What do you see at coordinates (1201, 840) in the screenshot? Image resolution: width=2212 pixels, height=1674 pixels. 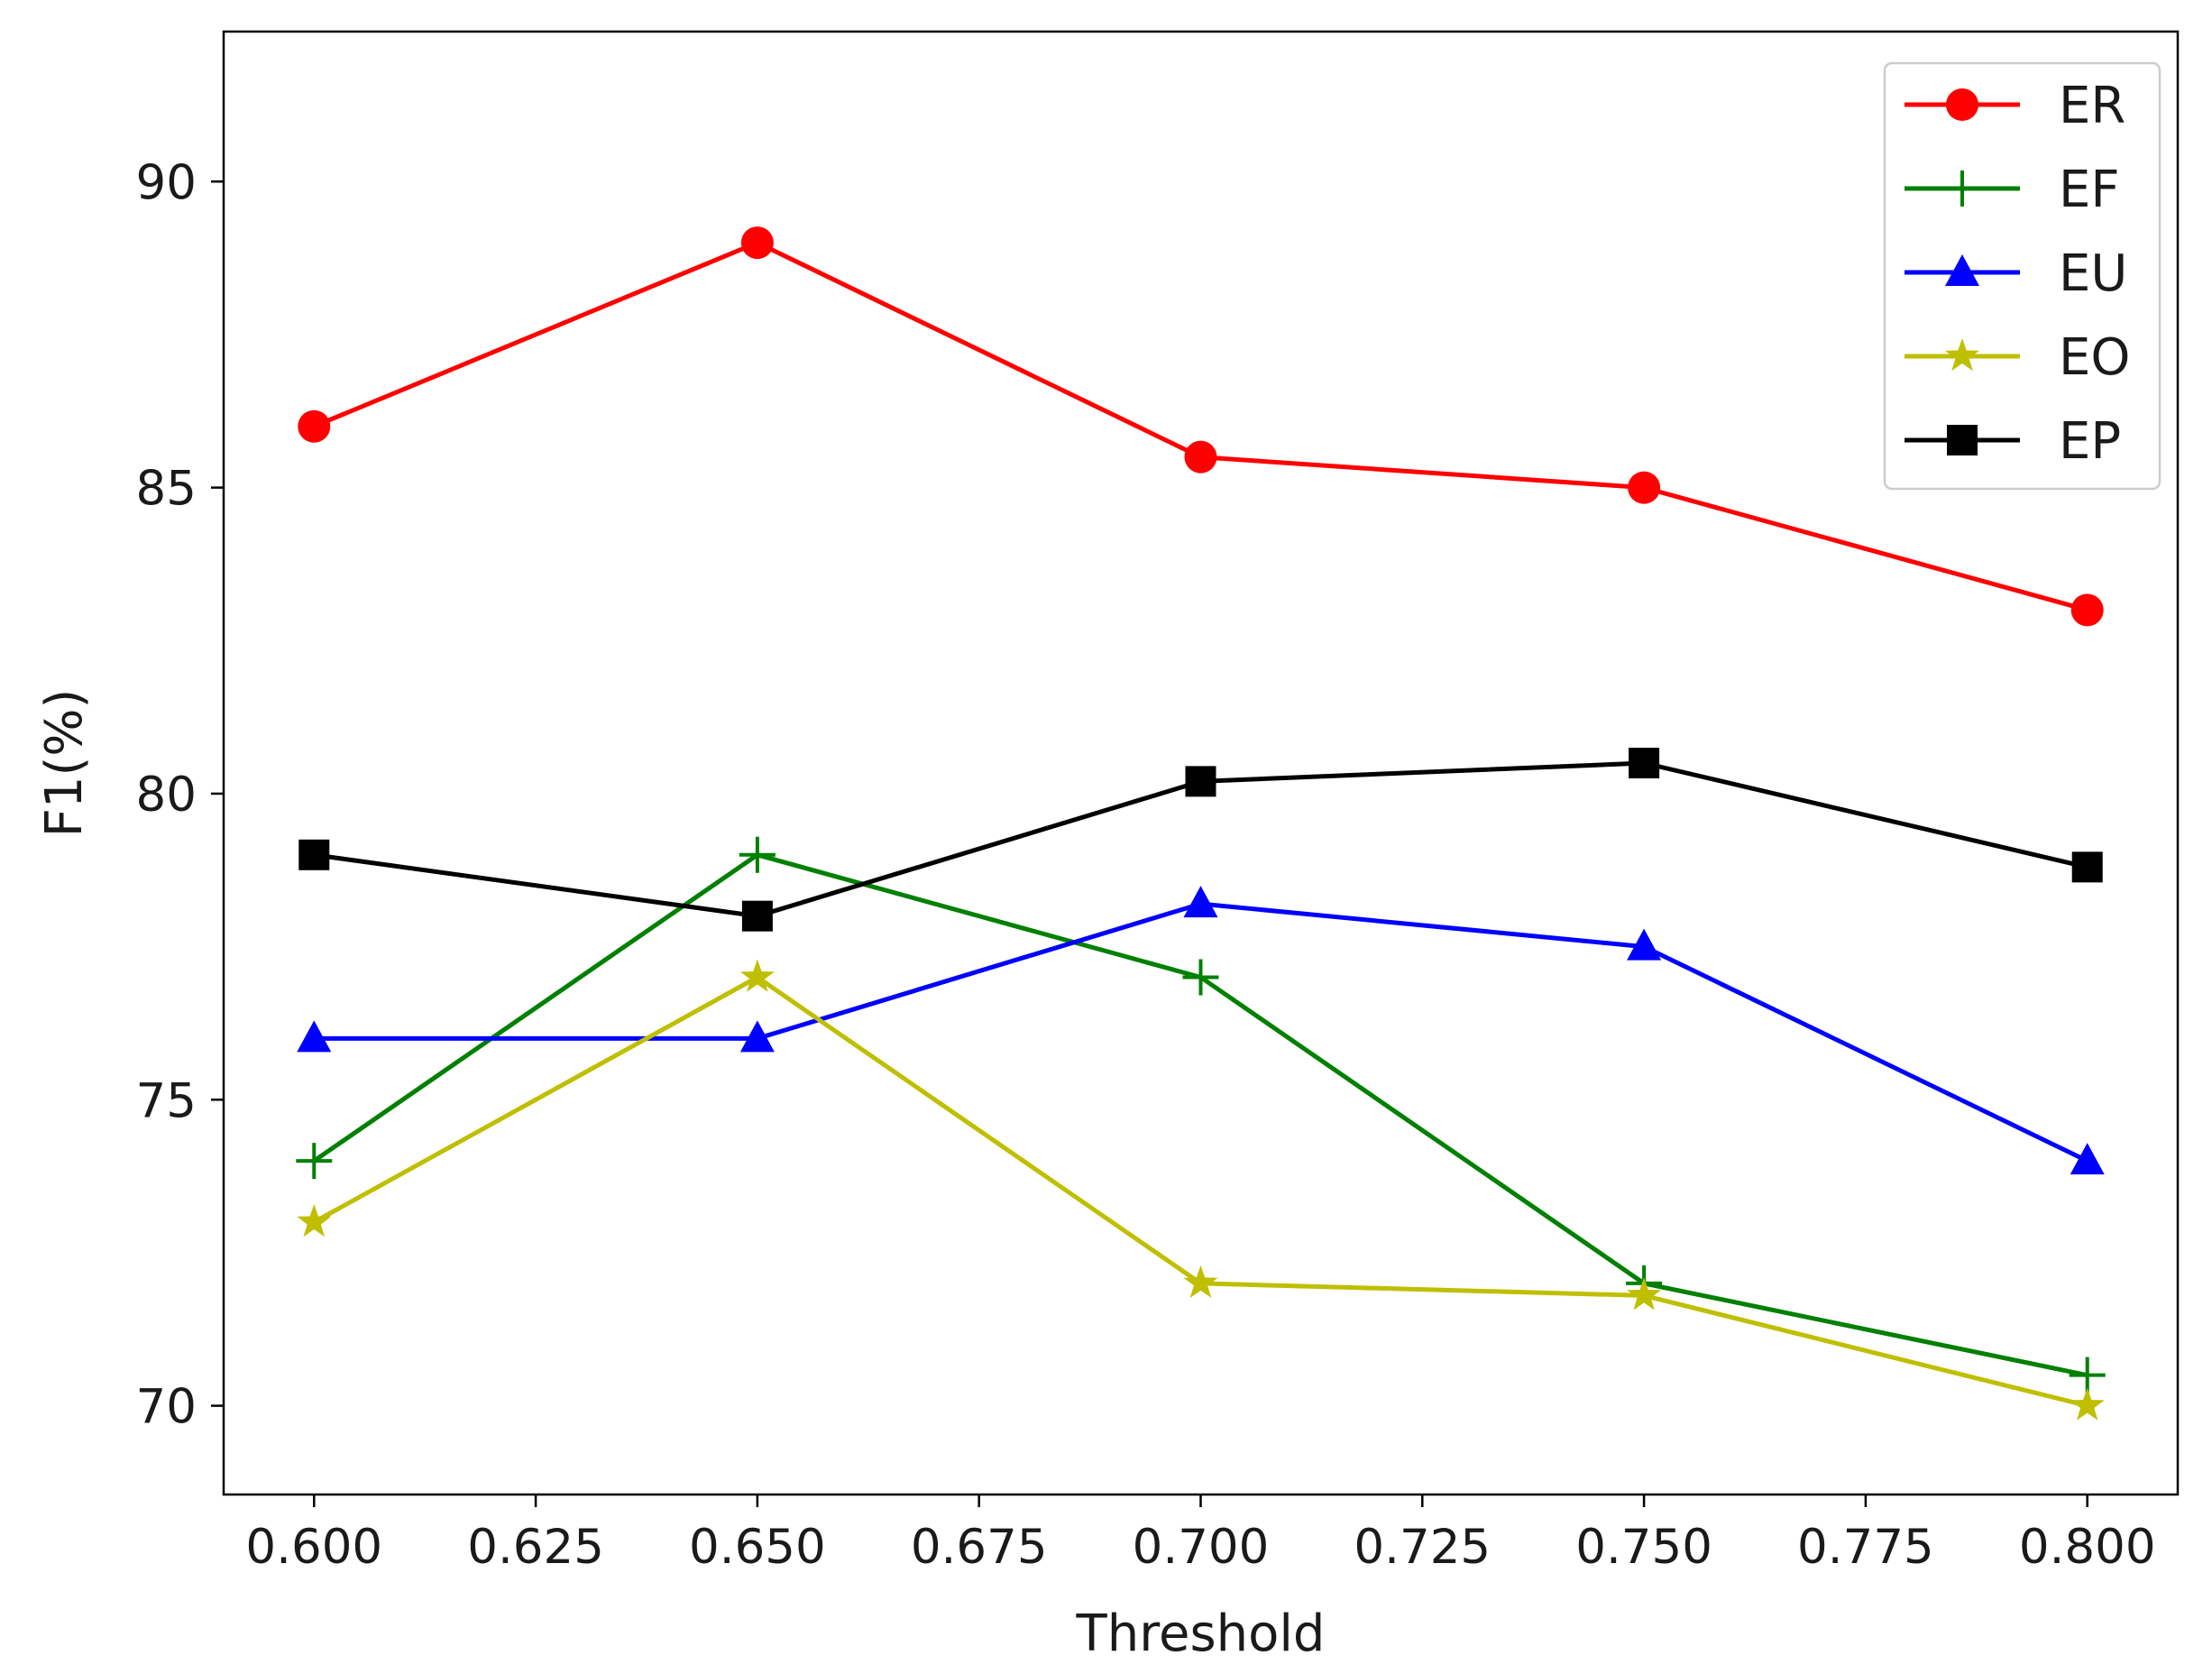 I see `series-ep` at bounding box center [1201, 840].